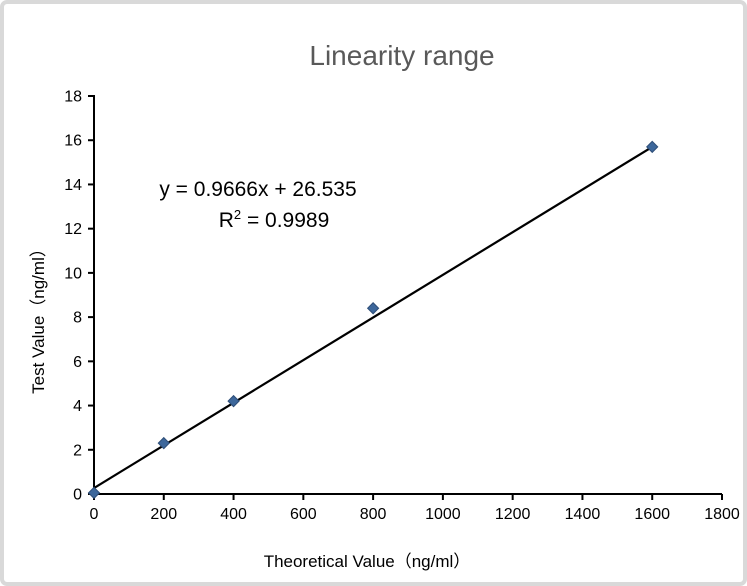 The height and width of the screenshot is (586, 747). Describe the element at coordinates (77, 450) in the screenshot. I see `y-tick-label: 2` at that location.